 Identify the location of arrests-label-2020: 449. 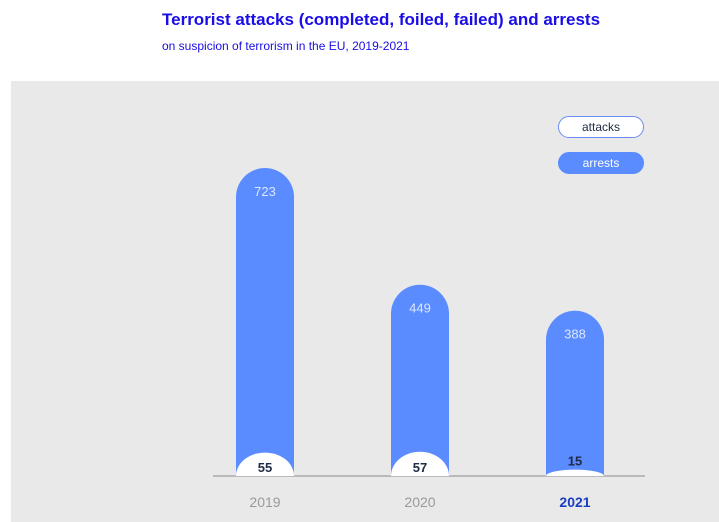
(420, 308).